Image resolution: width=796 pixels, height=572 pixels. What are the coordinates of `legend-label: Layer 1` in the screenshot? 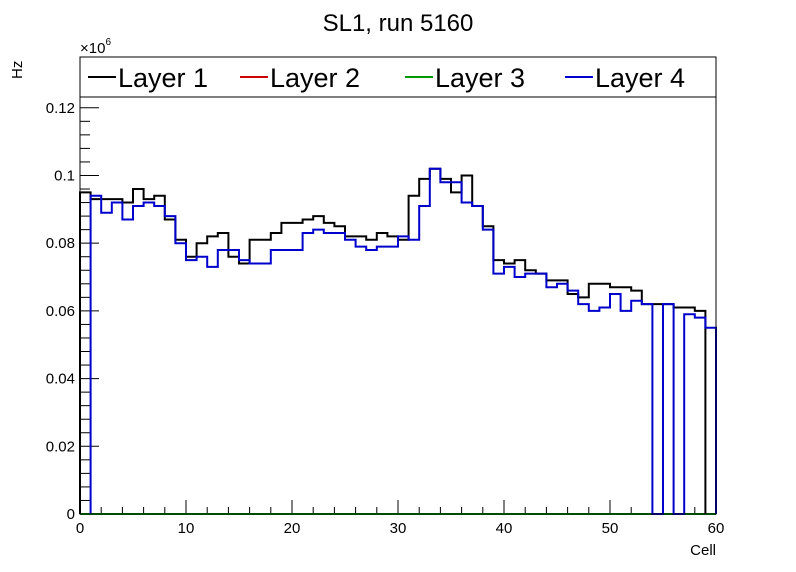 It's located at (163, 78).